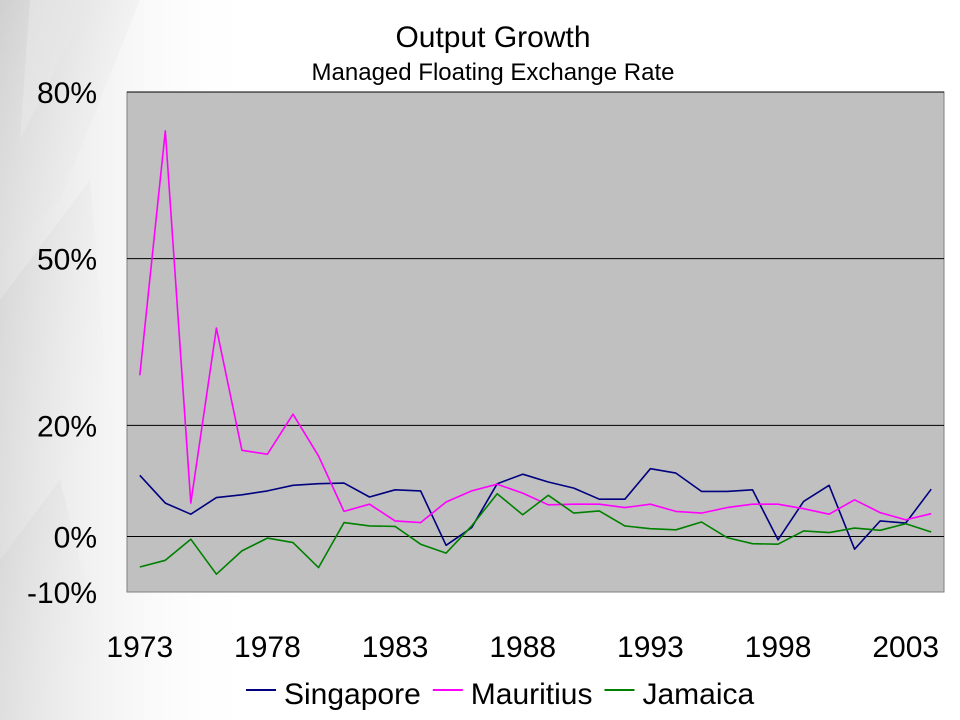  Describe the element at coordinates (139, 647) in the screenshot. I see `x-tick-label: 1973` at that location.